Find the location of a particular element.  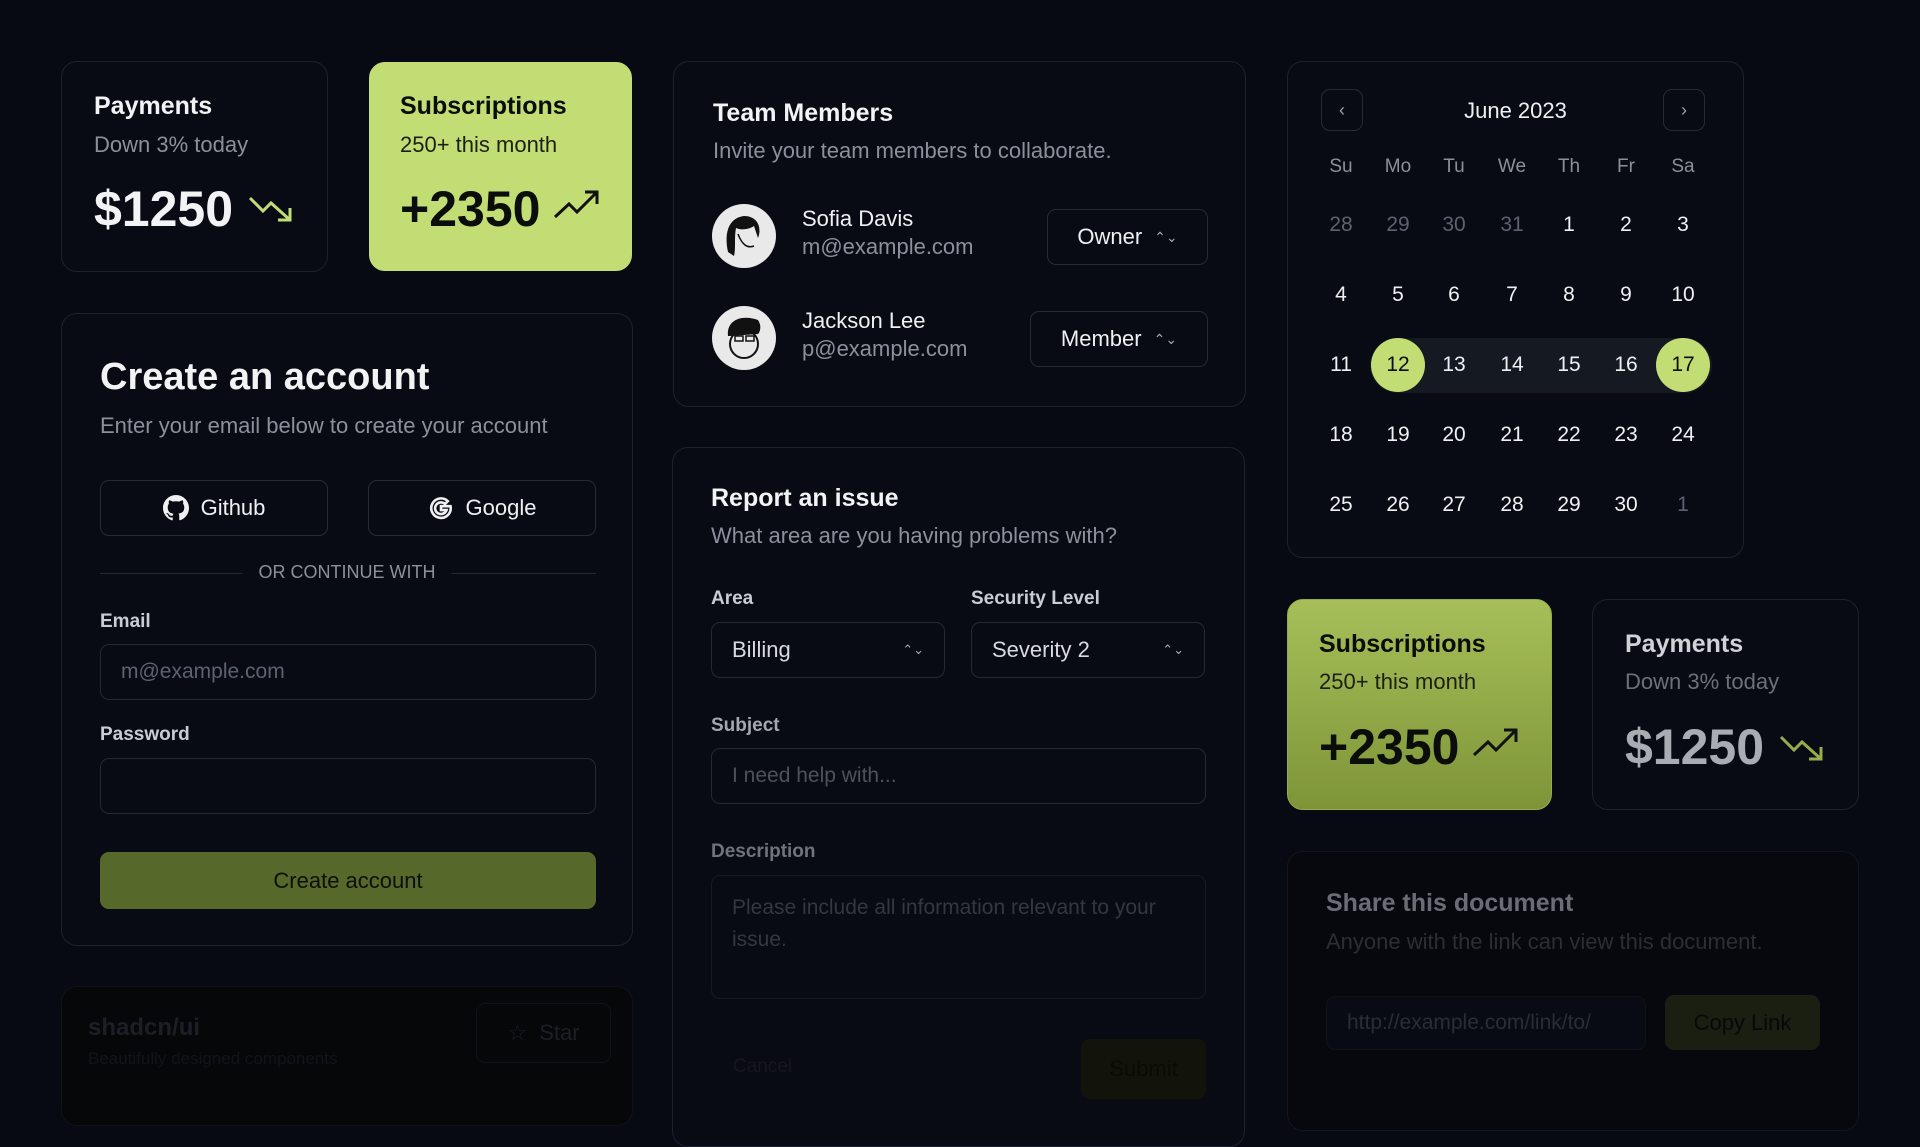

copy-link-button: Copy Link is located at coordinates (1742, 1022).